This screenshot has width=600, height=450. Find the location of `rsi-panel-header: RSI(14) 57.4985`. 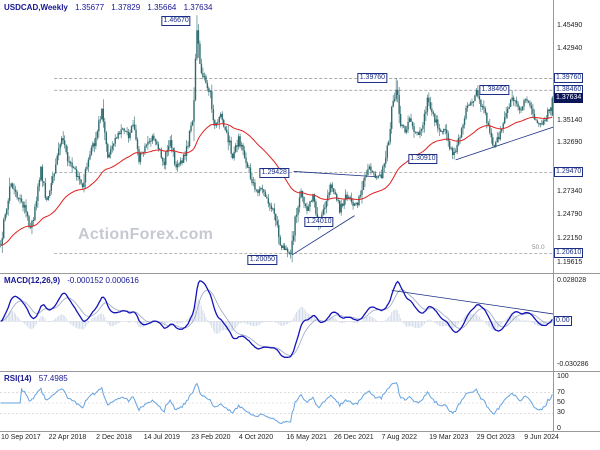

rsi-panel-header: RSI(14) 57.4985 is located at coordinates (36, 378).